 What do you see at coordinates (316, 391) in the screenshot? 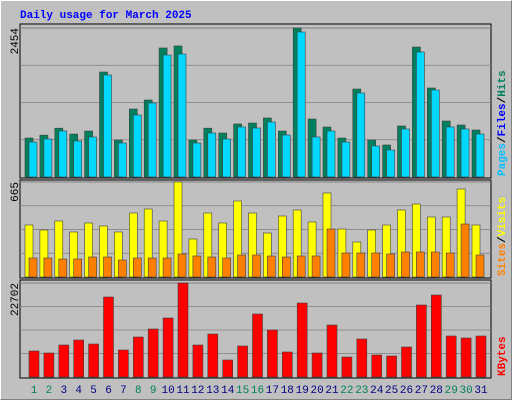
I see `x-tick-label: 20` at bounding box center [316, 391].